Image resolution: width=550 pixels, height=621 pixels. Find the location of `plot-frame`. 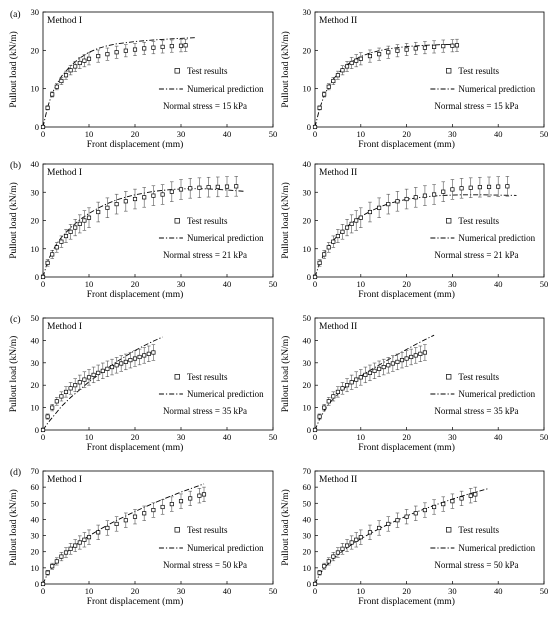

plot-frame is located at coordinates (429, 527).